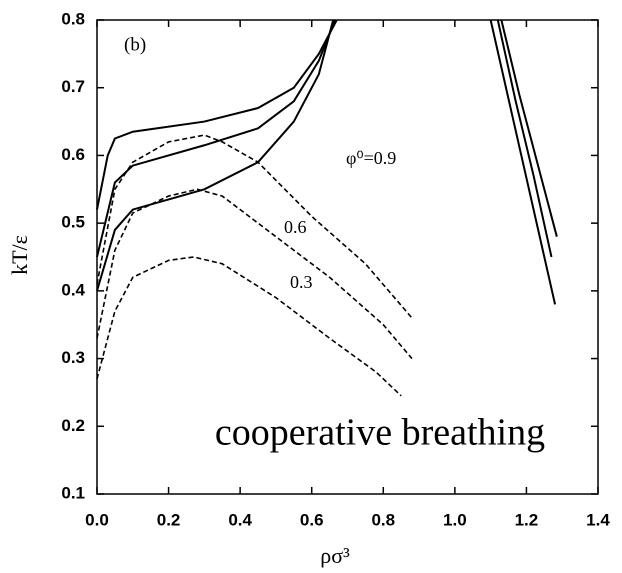  What do you see at coordinates (73, 357) in the screenshot?
I see `y-tick-label: 0.3` at bounding box center [73, 357].